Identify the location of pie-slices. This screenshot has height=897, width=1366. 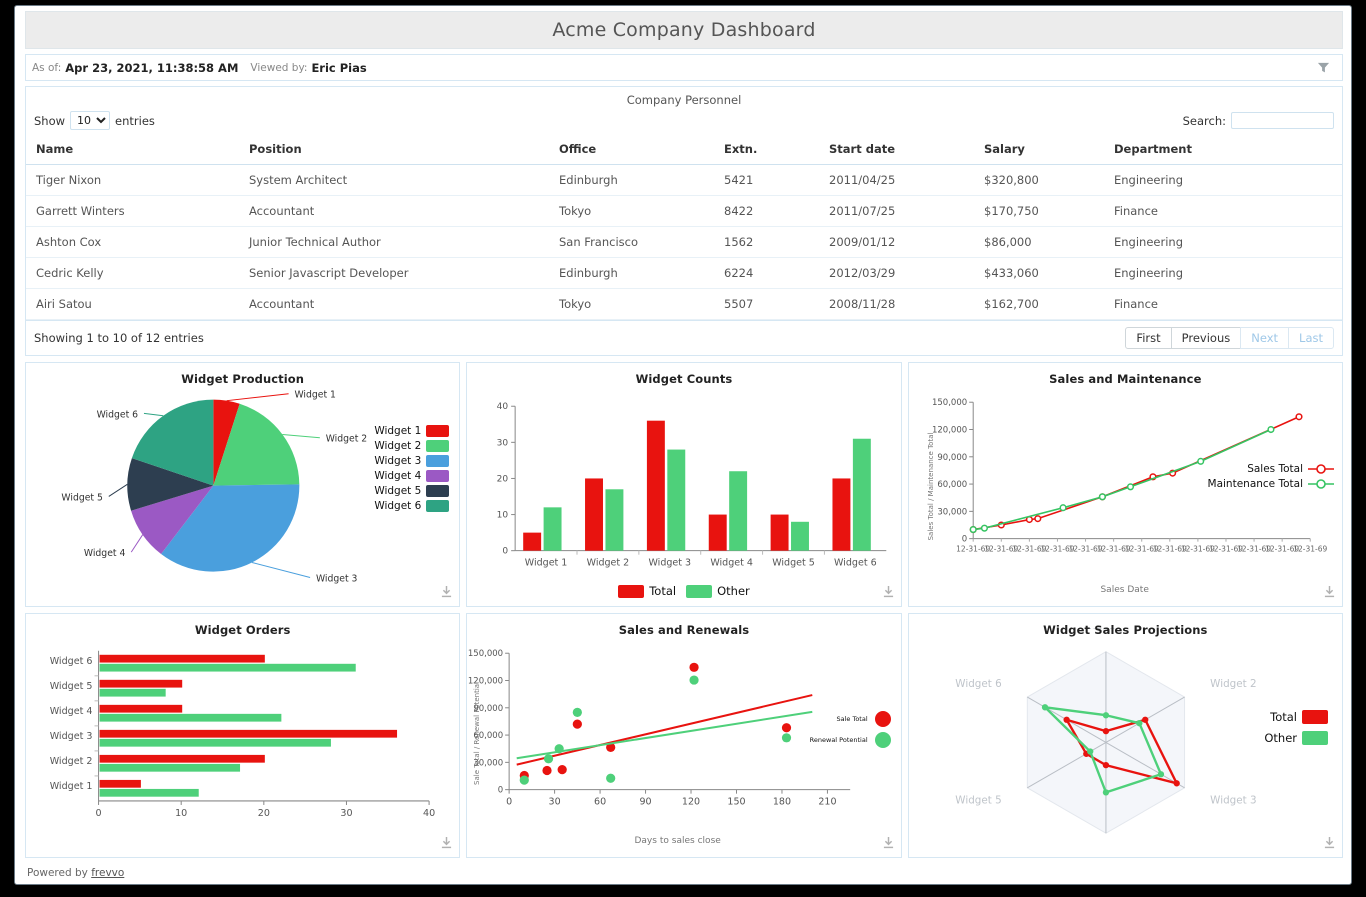
(213, 485).